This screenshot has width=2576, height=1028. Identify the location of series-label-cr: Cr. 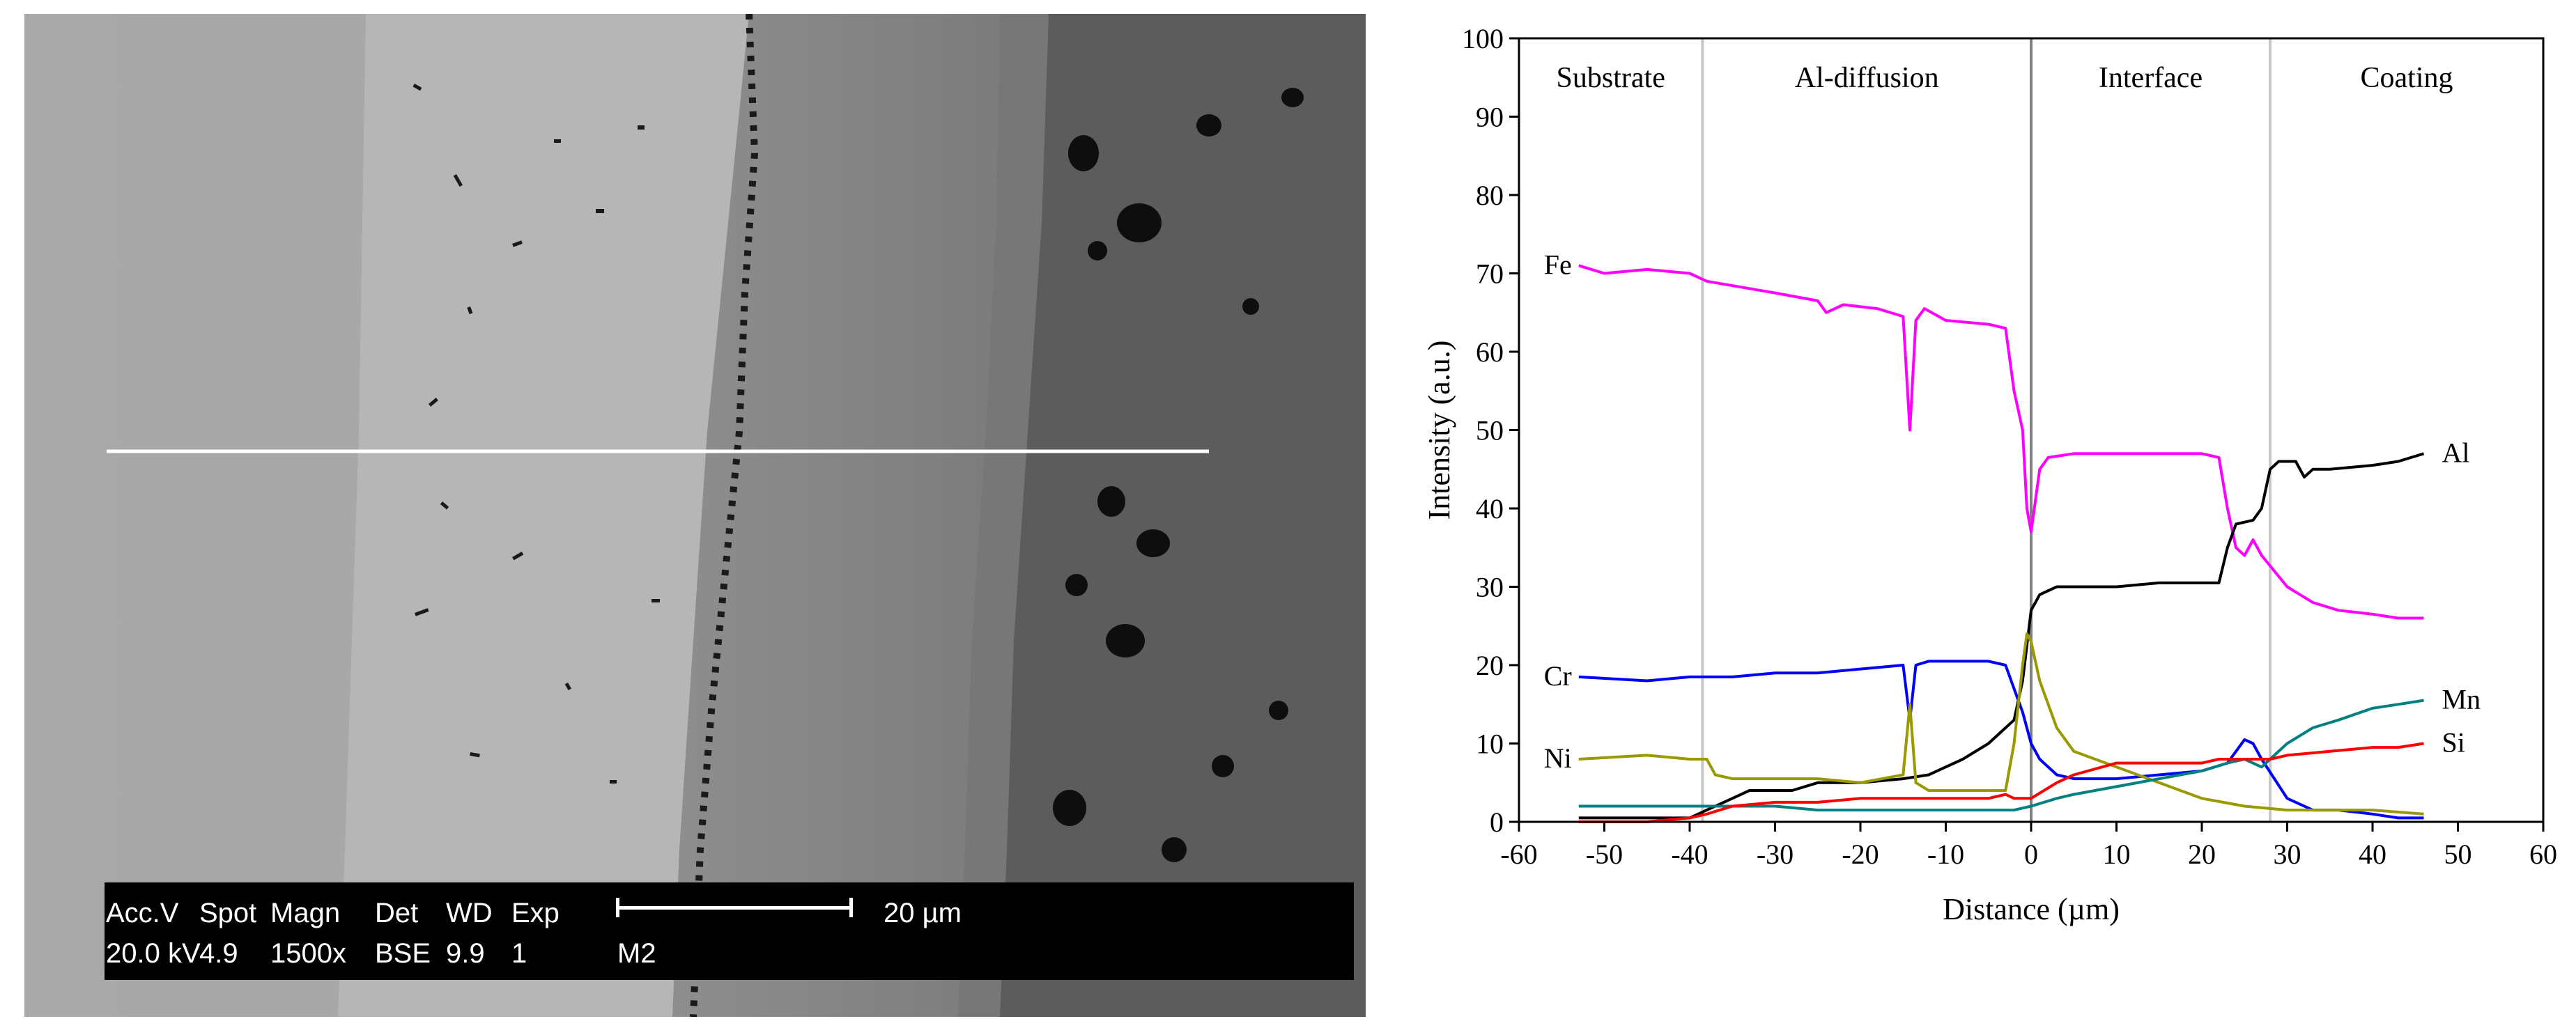
(1558, 676).